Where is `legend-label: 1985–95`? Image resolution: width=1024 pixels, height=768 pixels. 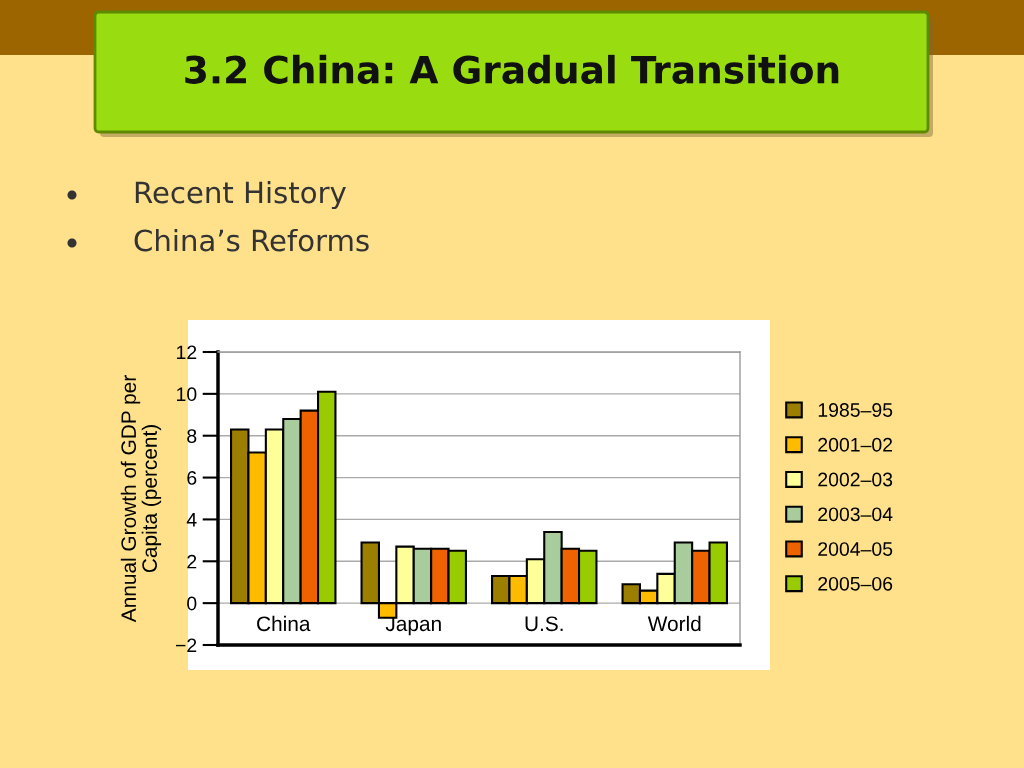 legend-label: 1985–95 is located at coordinates (855, 410).